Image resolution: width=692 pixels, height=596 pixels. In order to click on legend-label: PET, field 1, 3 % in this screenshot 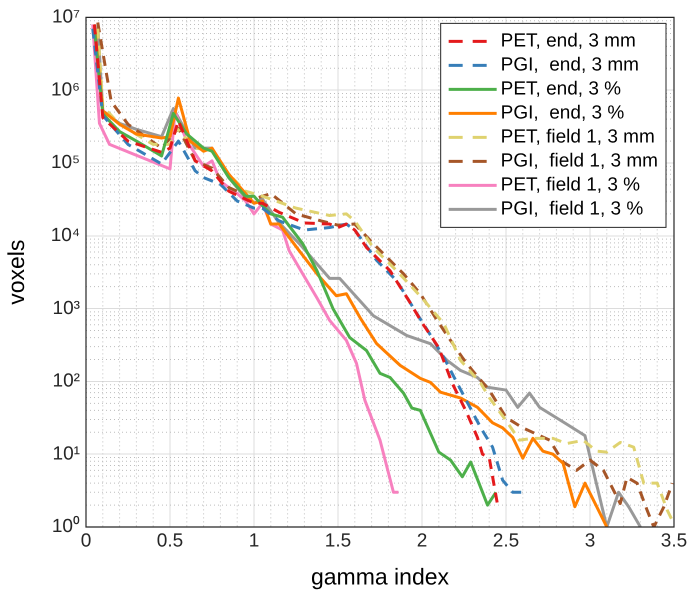, I will do `click(570, 185)`.